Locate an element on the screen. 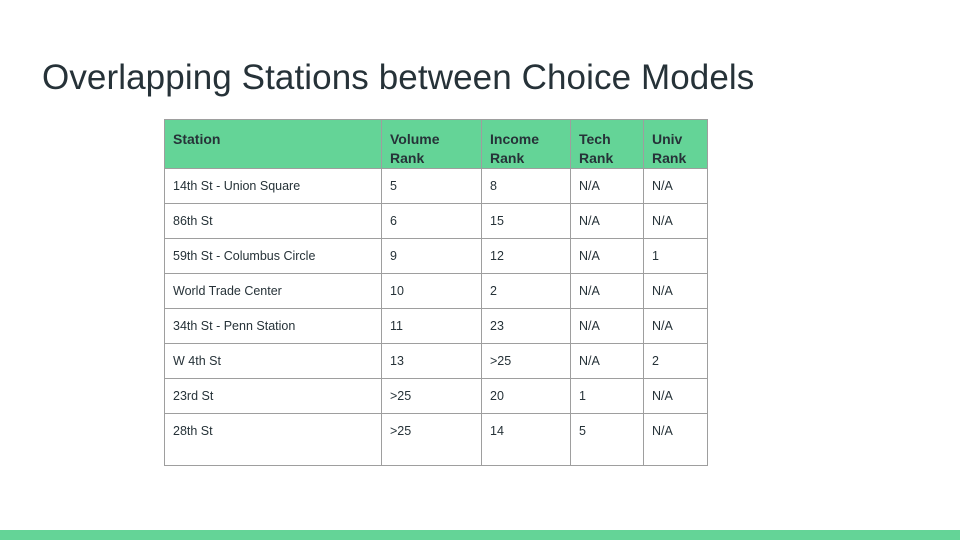 Image resolution: width=960 pixels, height=540 pixels. table-row: W 4th St 13 >25 N/A 2 is located at coordinates (436, 361).